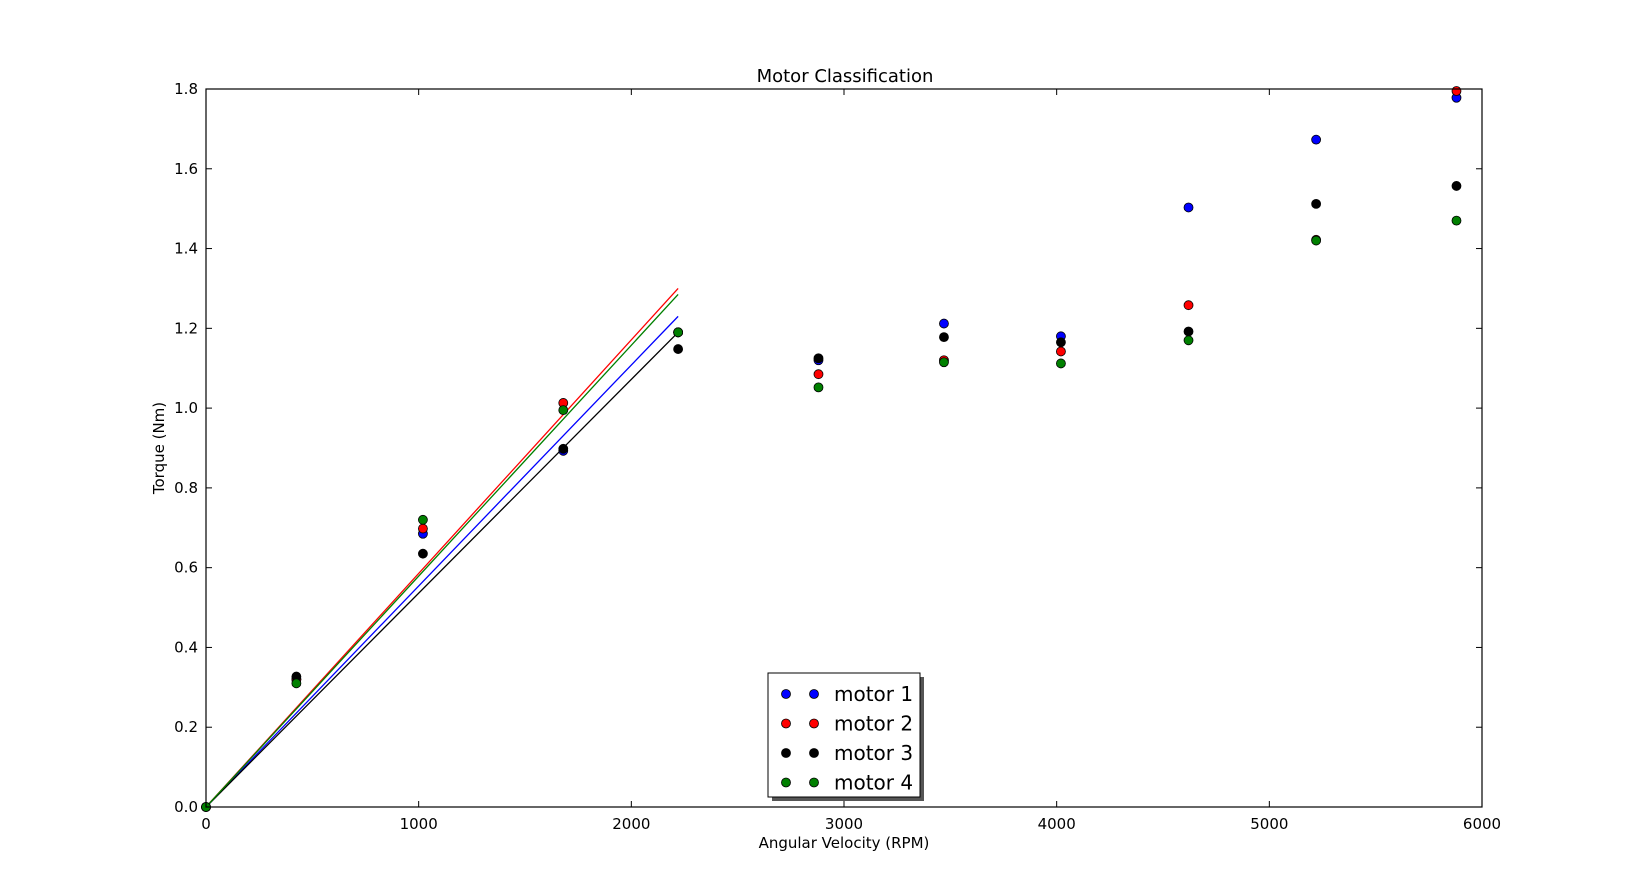 This screenshot has height=887, width=1626. What do you see at coordinates (873, 724) in the screenshot?
I see `legend-label-motor-2: motor 2` at bounding box center [873, 724].